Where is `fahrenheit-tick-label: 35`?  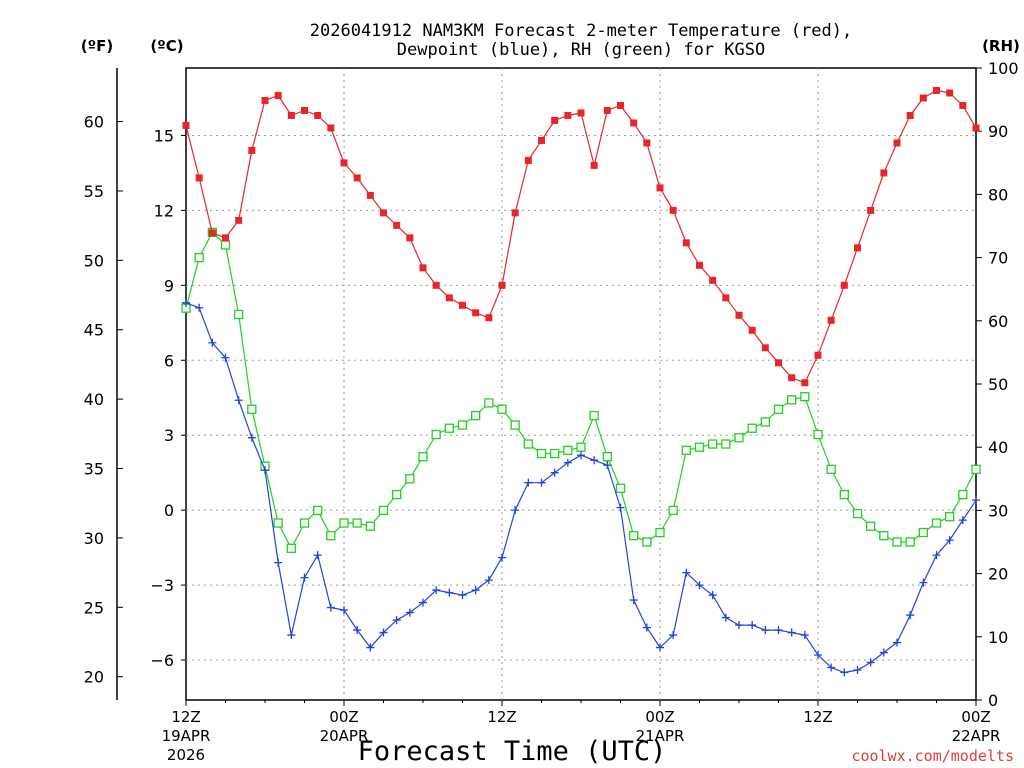
fahrenheit-tick-label: 35 is located at coordinates (94, 469).